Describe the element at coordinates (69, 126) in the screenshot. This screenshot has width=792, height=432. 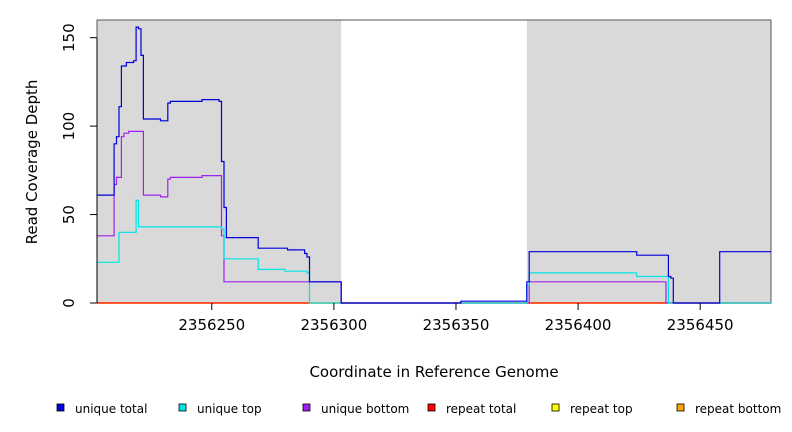
I see `y-tick-label: 100` at that location.